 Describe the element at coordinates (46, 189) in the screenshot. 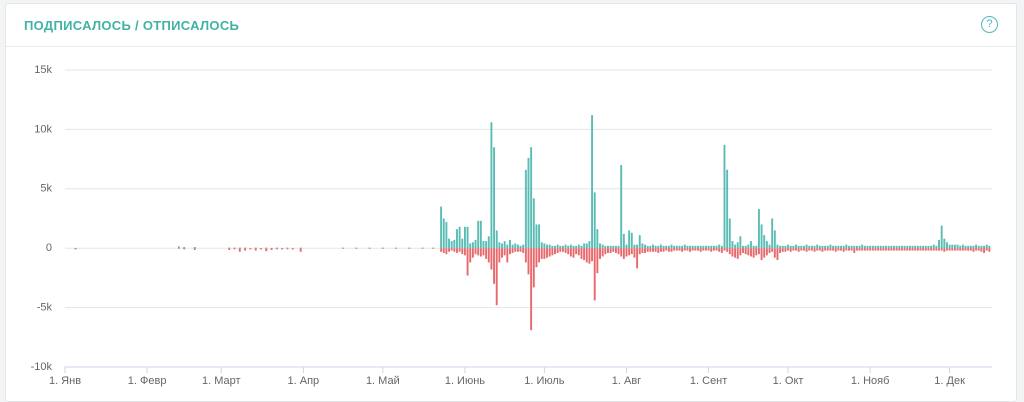

I see `y-tick-label: 5k` at that location.